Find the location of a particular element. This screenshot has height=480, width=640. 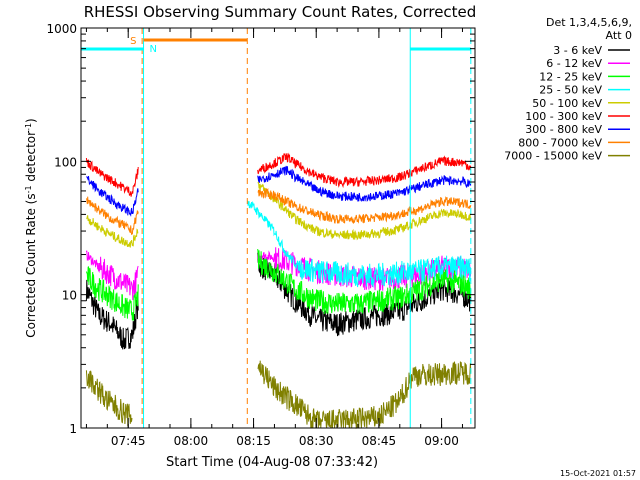

series-line-12-25-kev is located at coordinates (278, 285).